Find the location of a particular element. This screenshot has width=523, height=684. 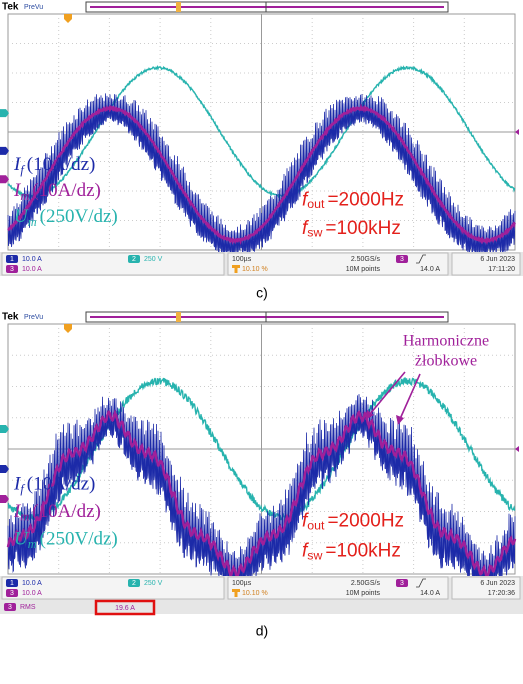

measurement-label: RMS is located at coordinates (28, 607).